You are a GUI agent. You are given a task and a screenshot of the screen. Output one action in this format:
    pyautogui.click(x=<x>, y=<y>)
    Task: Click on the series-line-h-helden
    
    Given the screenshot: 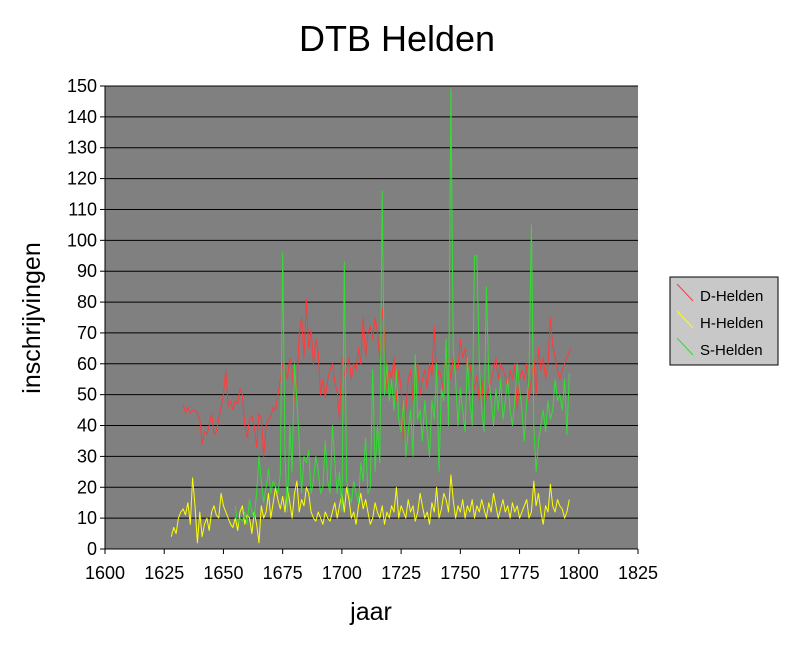 What is the action you would take?
    pyautogui.click(x=370, y=509)
    